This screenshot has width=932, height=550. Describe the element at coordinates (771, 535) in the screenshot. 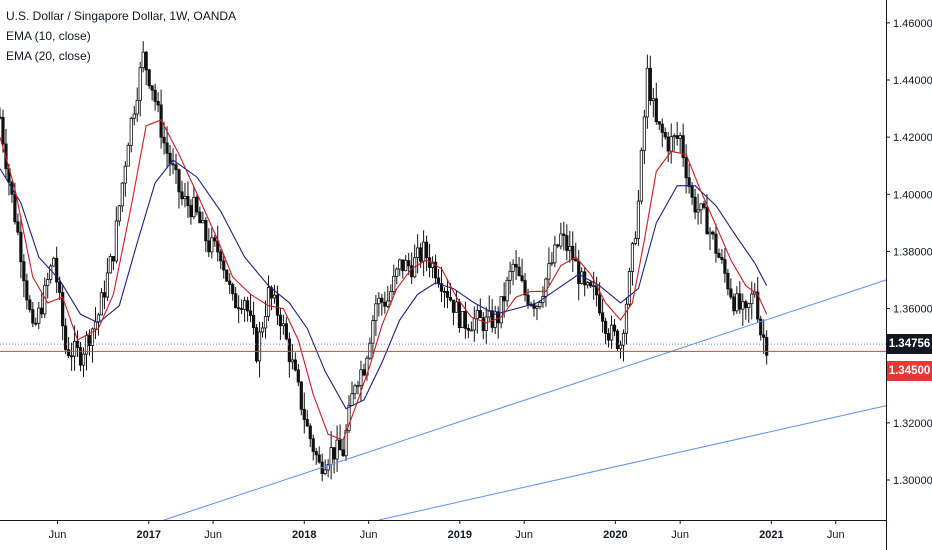

I see `x-tick-label: 2021` at that location.